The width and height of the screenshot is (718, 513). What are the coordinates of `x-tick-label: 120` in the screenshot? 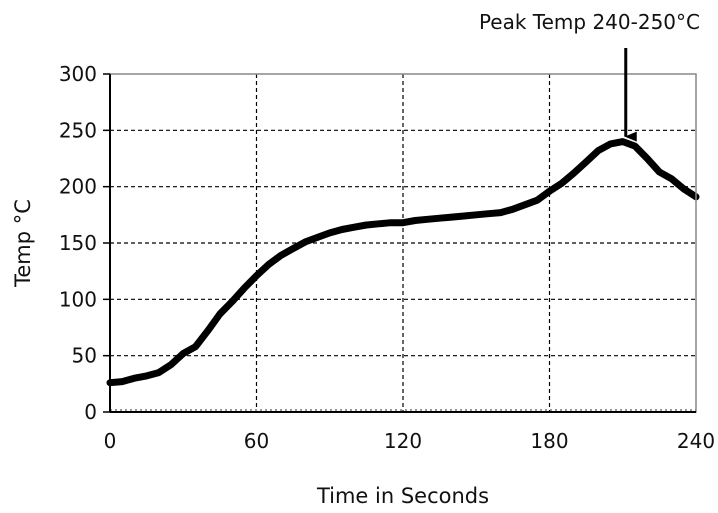 It's located at (403, 441).